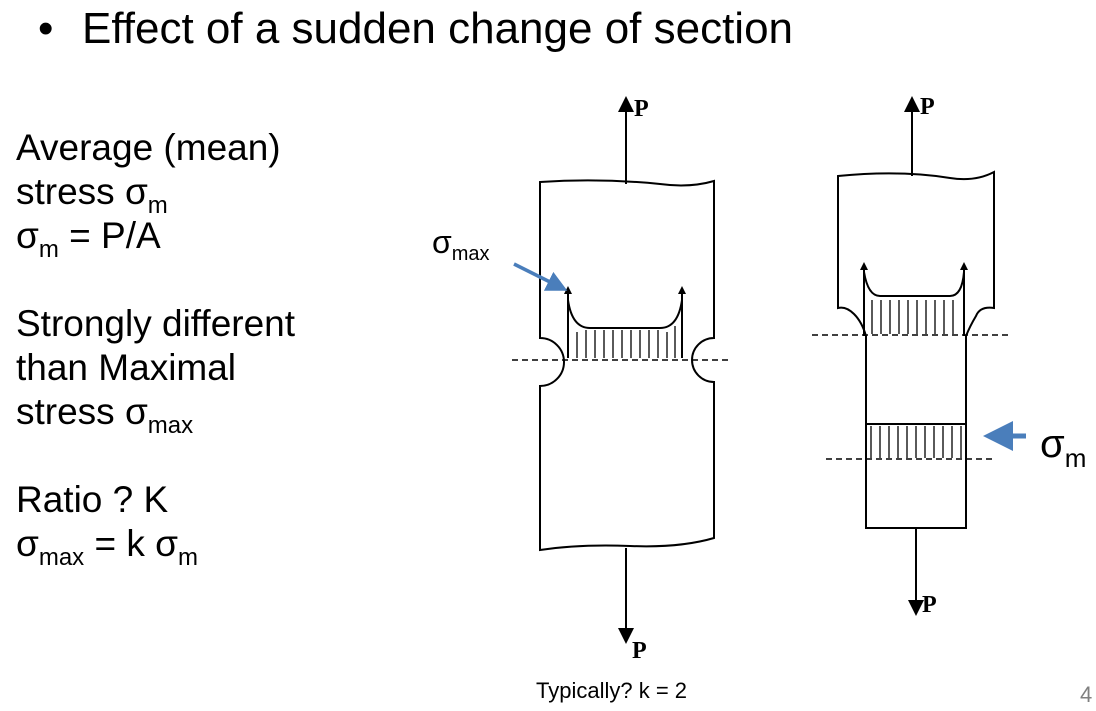 This screenshot has width=1096, height=711. I want to click on sigma-m-label: σm, so click(1063, 446).